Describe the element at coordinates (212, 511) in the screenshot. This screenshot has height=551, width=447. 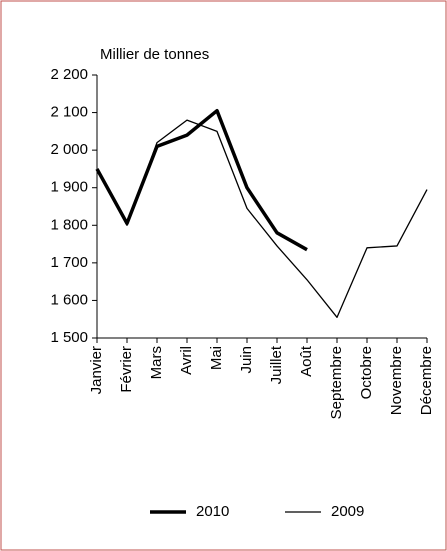
I see `legend-label: 2010` at that location.